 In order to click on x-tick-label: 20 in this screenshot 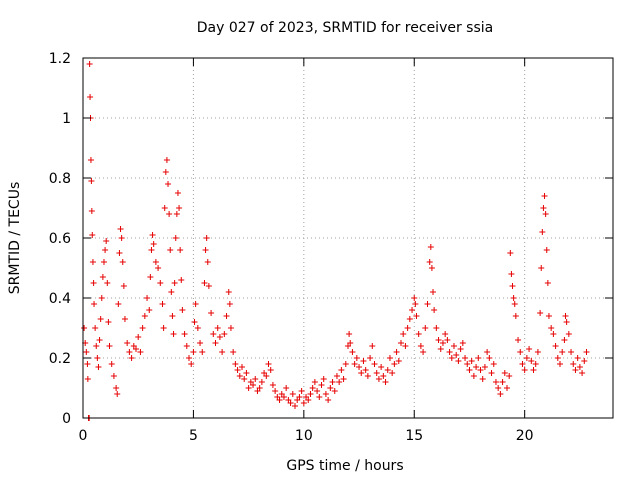, I will do `click(525, 436)`.